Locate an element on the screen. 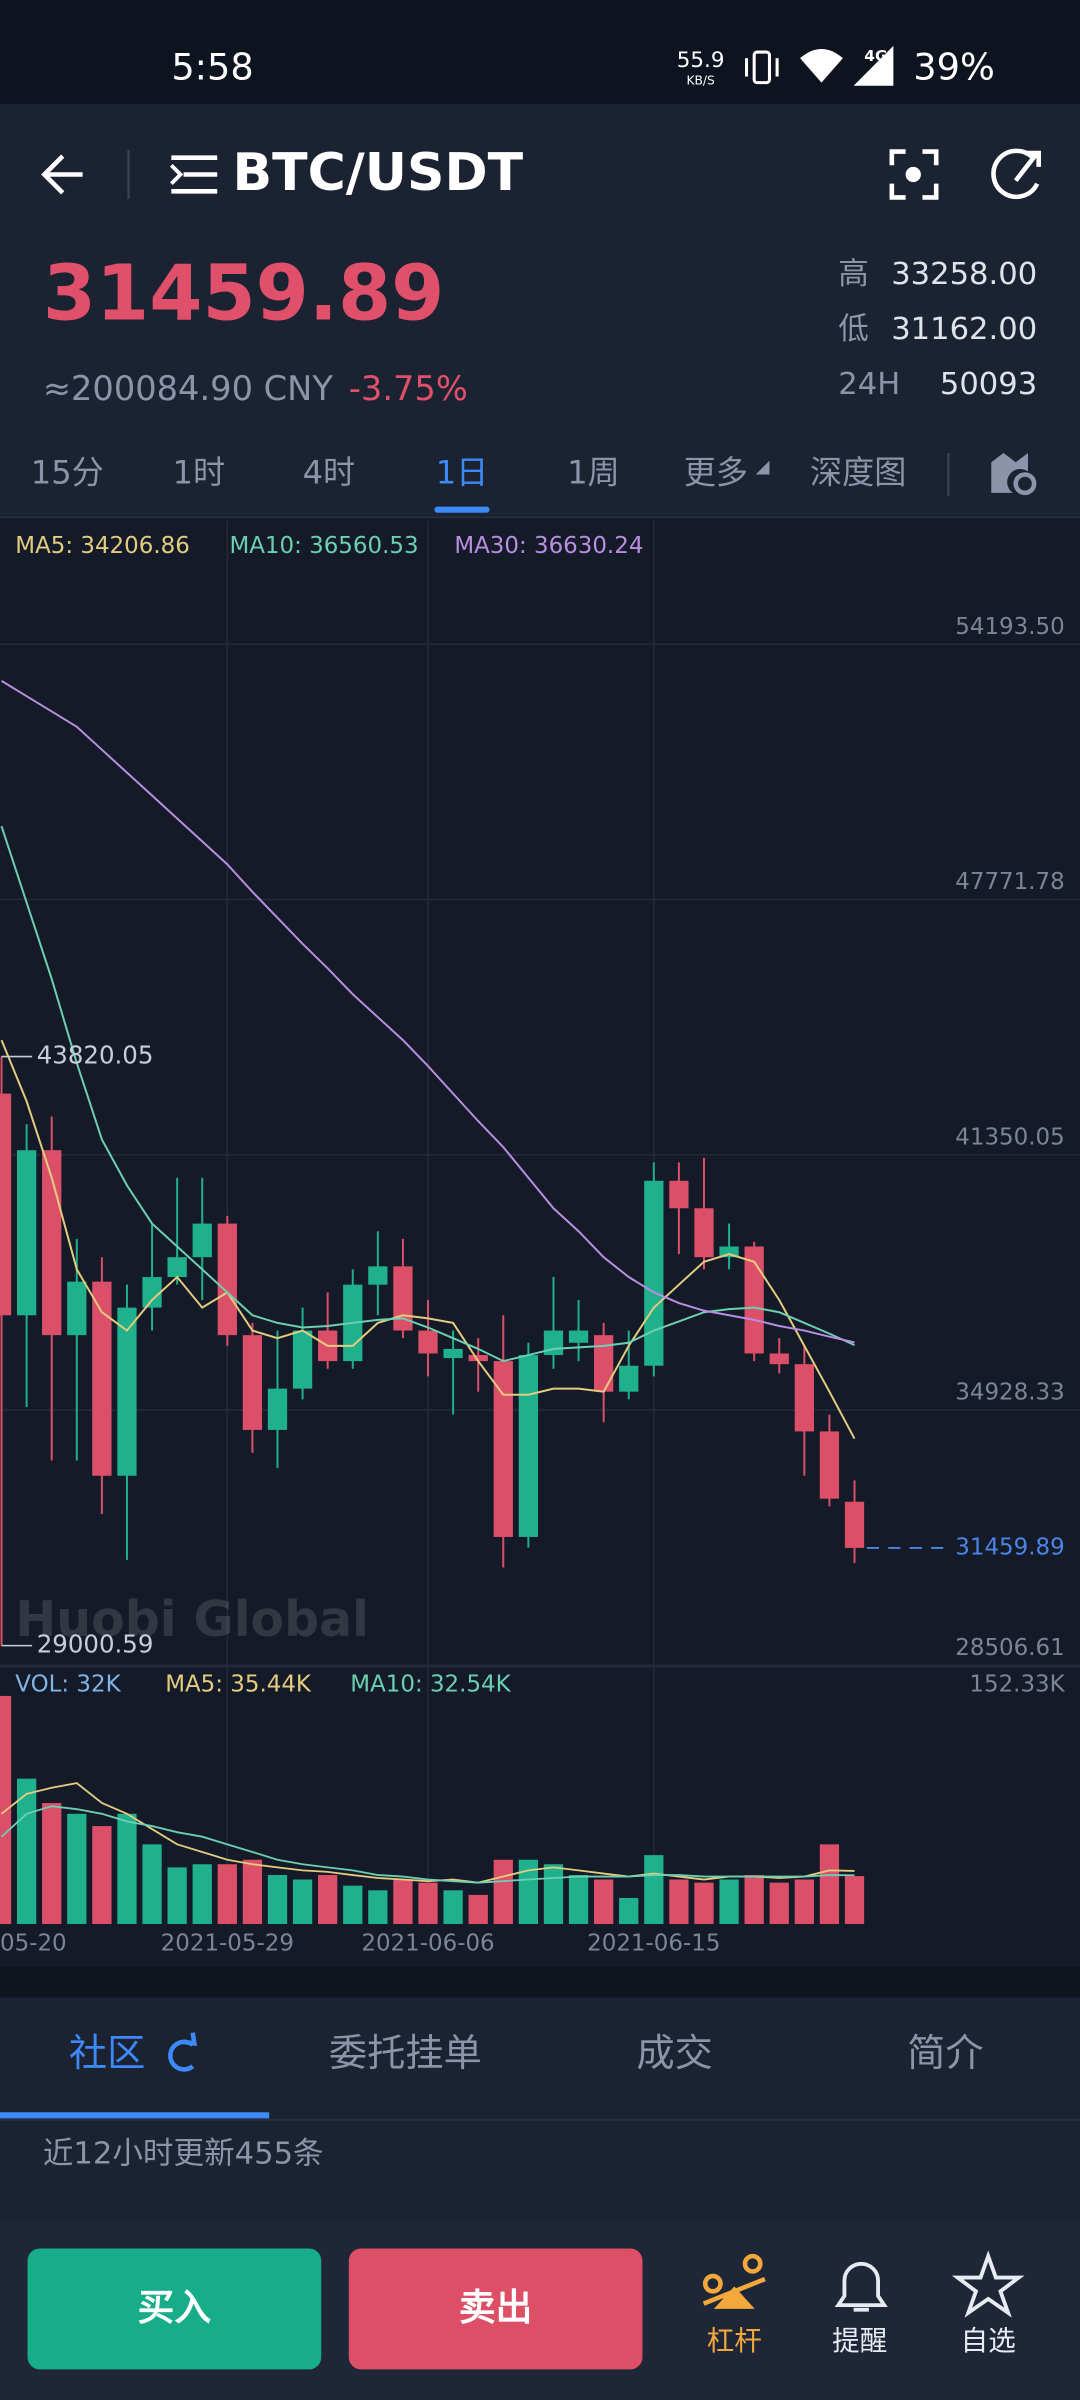  timeframe-tab: 1周 is located at coordinates (593, 472).